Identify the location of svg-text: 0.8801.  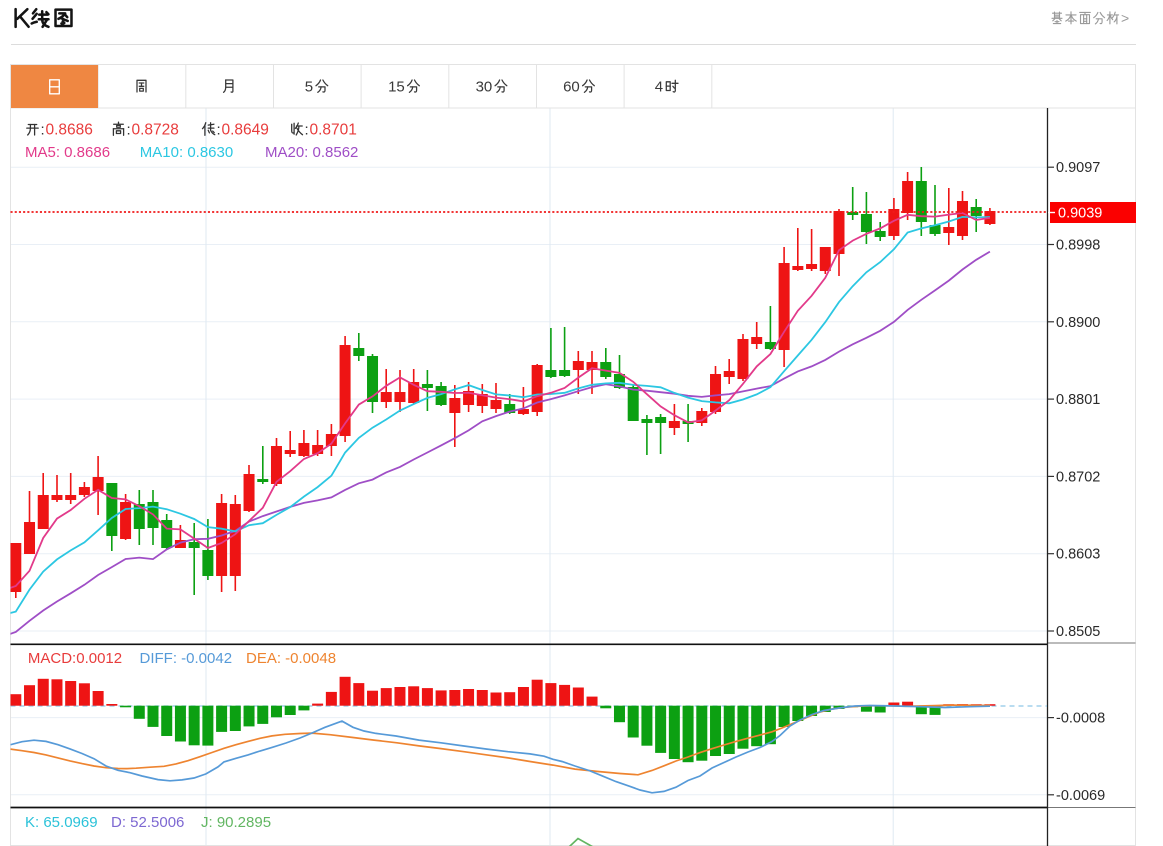
(1078, 400).